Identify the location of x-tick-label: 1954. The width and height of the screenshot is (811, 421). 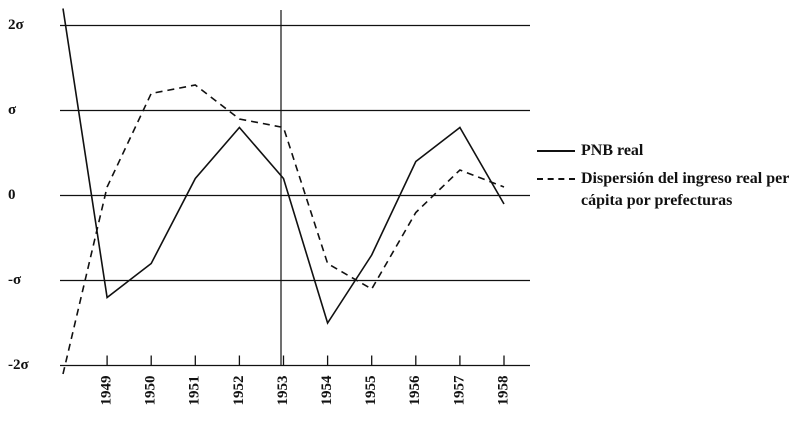
(327, 390).